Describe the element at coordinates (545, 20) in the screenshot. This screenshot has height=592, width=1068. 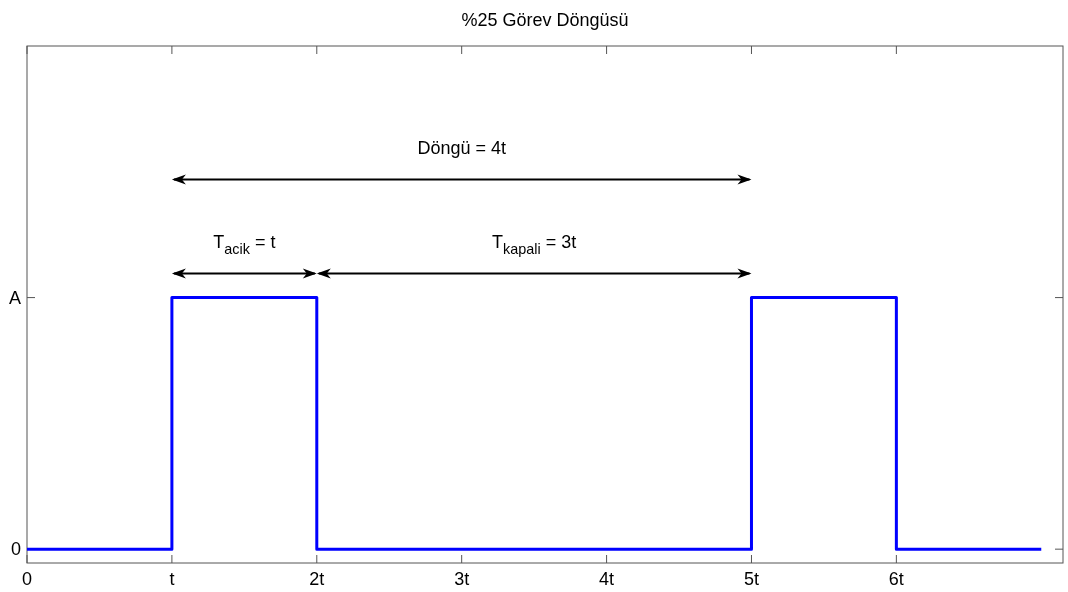
I see `chart-title: %25 Görev Döngüsü` at that location.